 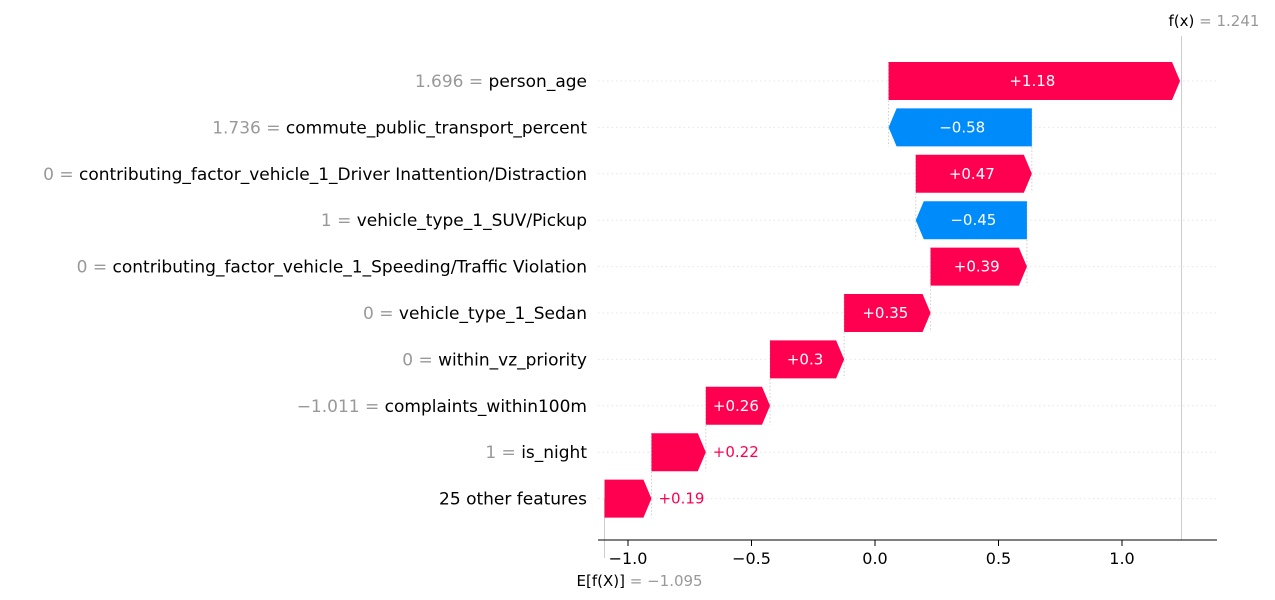 I want to click on feature-name: within_vz_priority, so click(x=512, y=360).